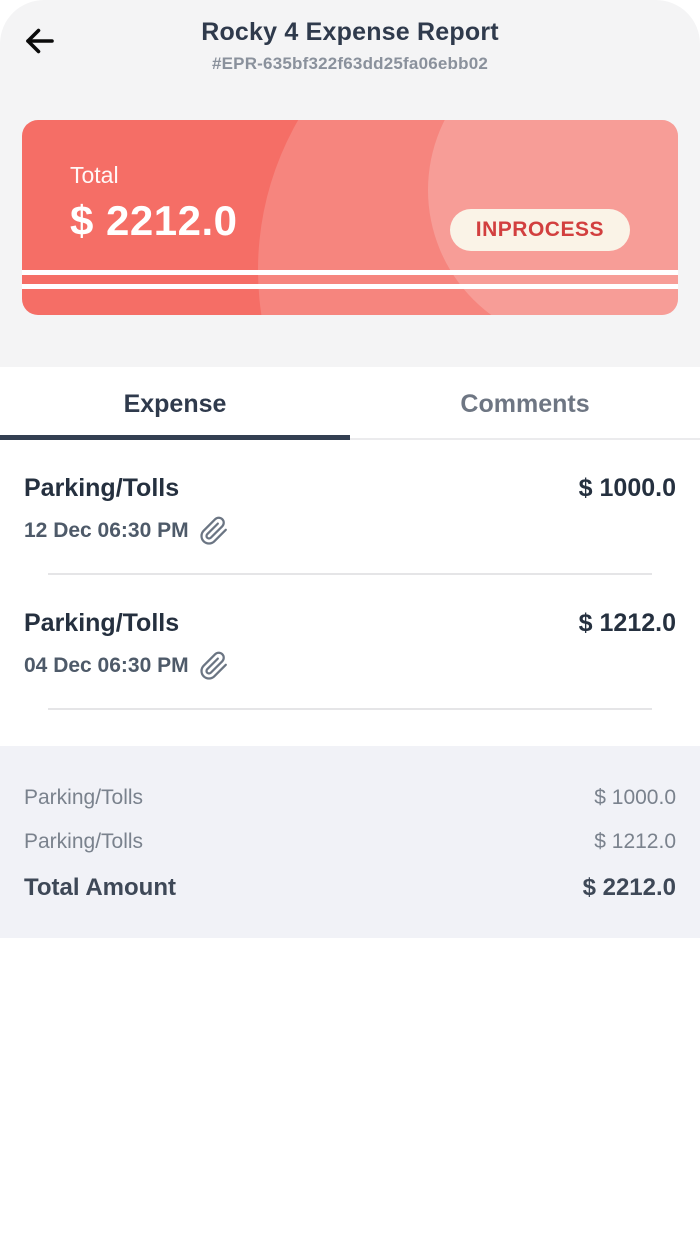 Image resolution: width=700 pixels, height=1244 pixels. I want to click on summary-amount: $ 1212.0, so click(635, 841).